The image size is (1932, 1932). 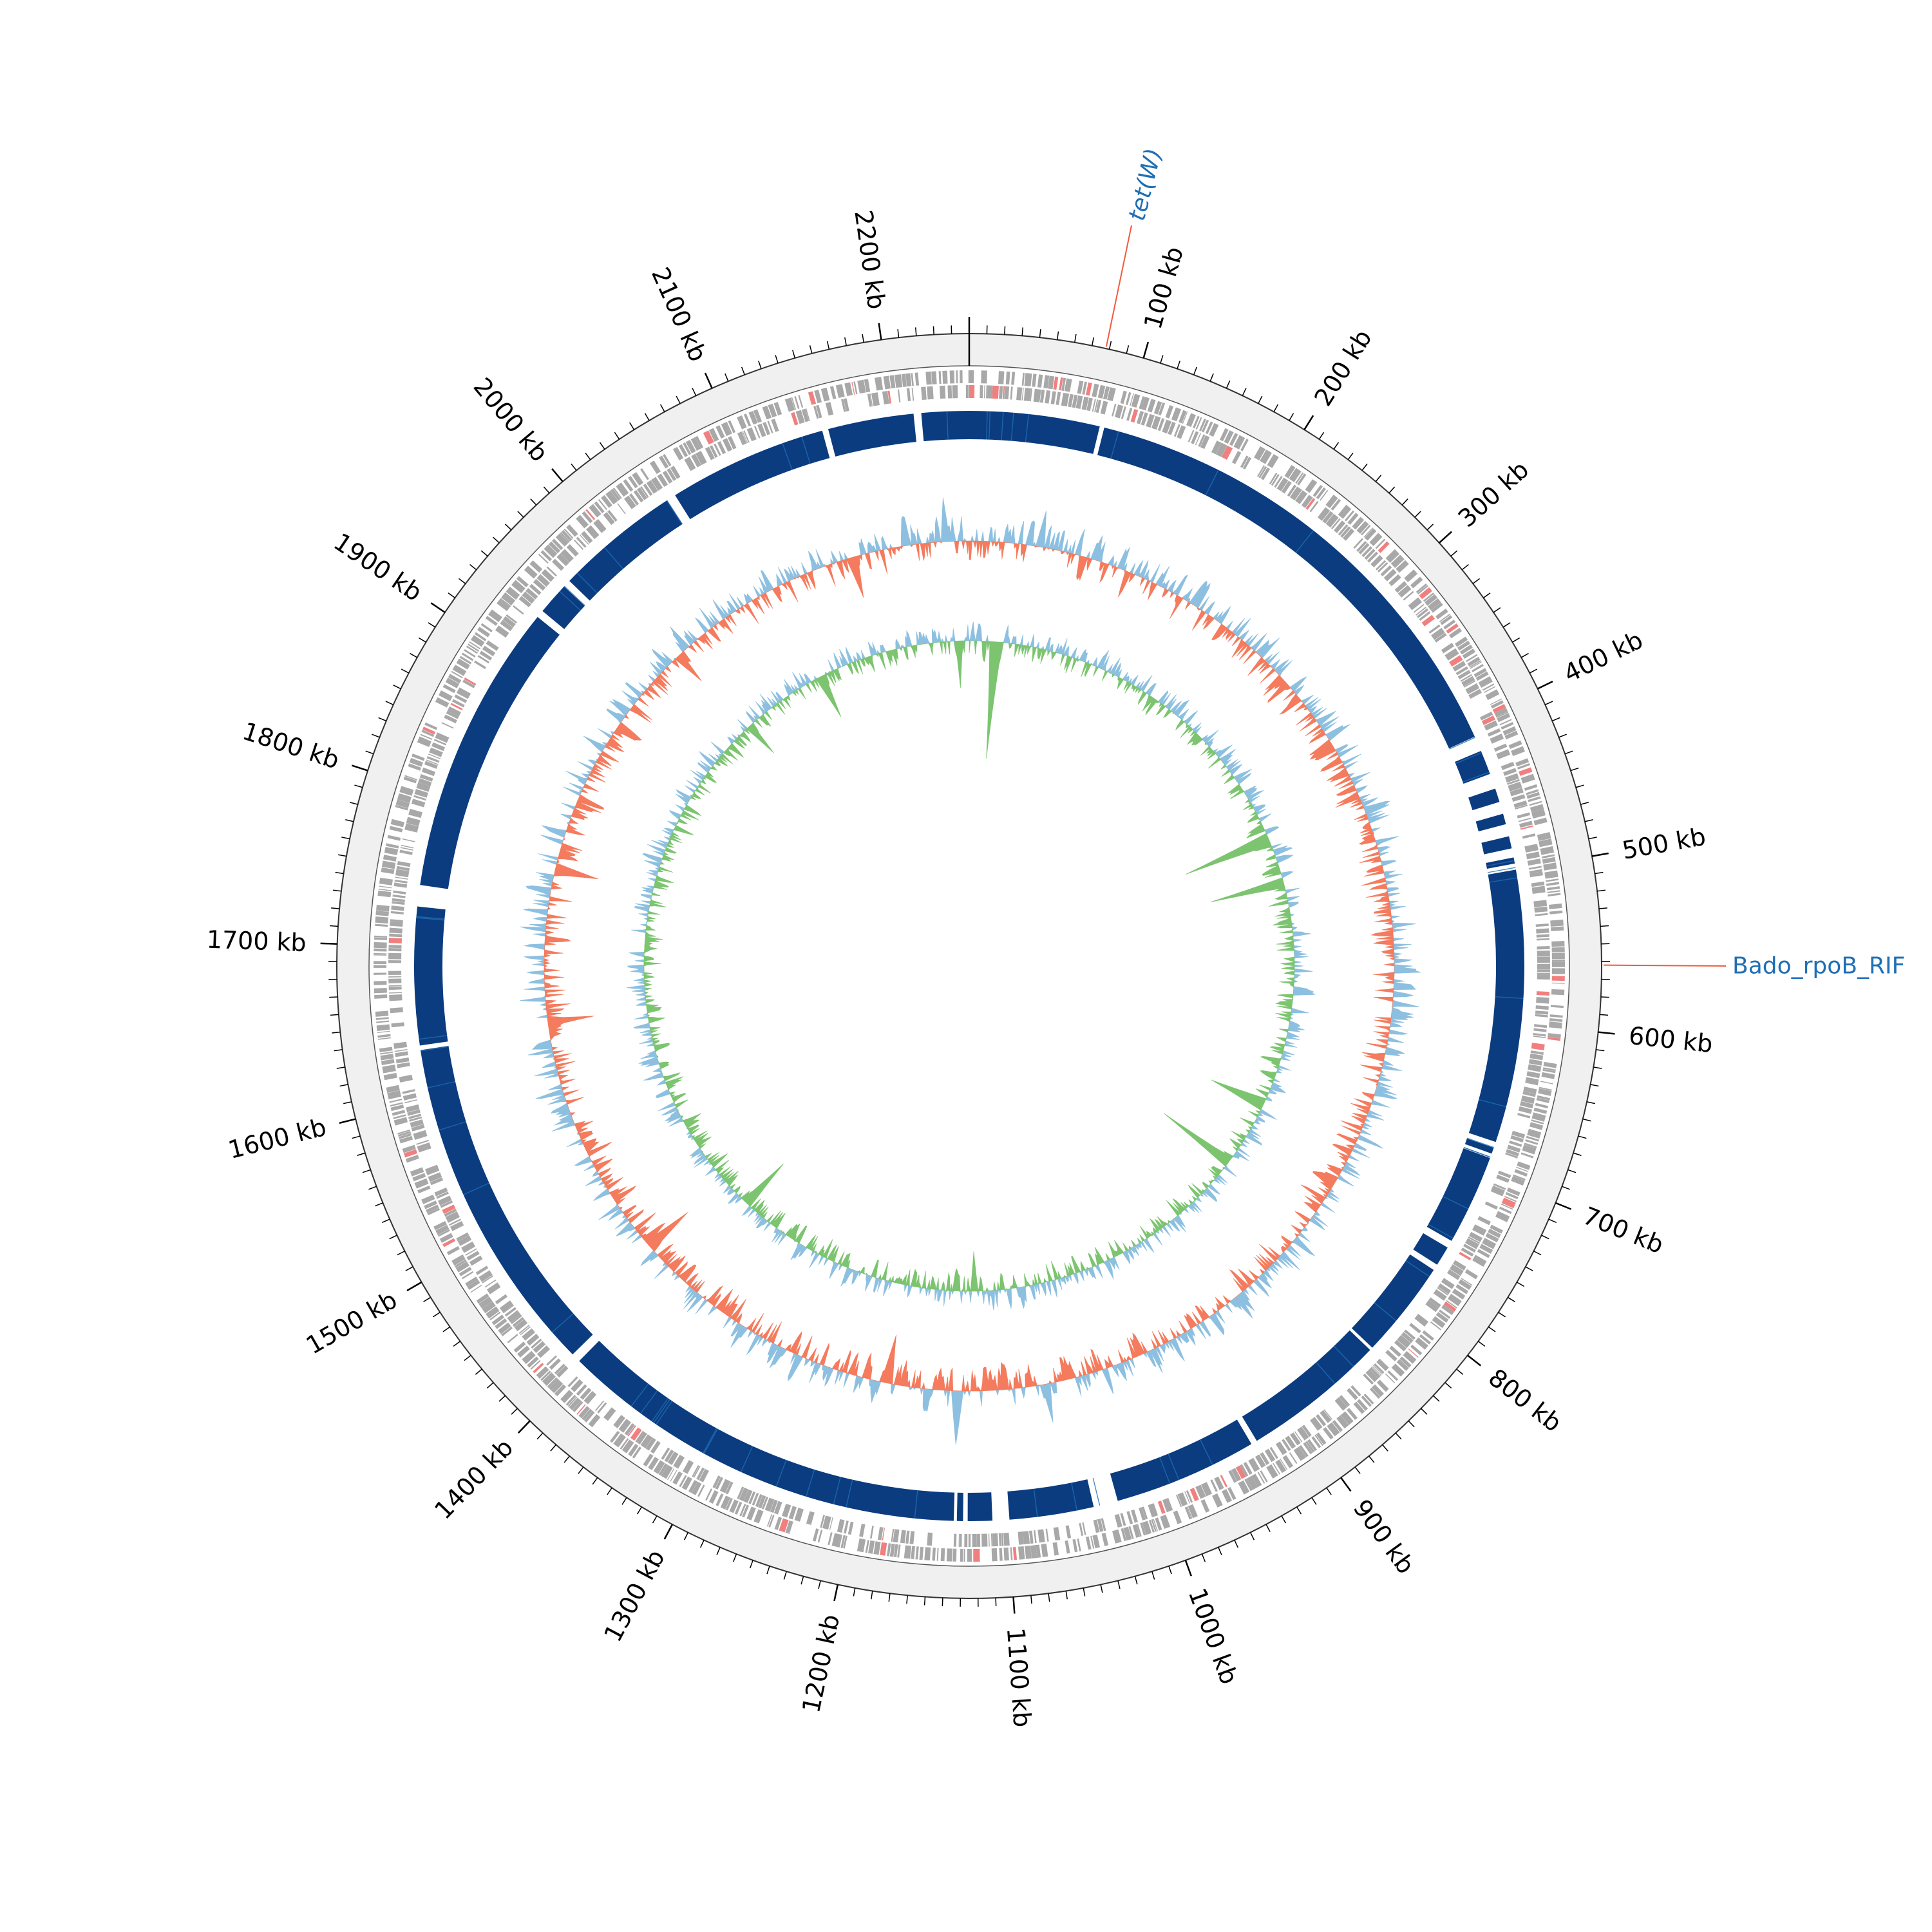 What do you see at coordinates (767, 1431) in the screenshot?
I see `blast-hit-segment` at bounding box center [767, 1431].